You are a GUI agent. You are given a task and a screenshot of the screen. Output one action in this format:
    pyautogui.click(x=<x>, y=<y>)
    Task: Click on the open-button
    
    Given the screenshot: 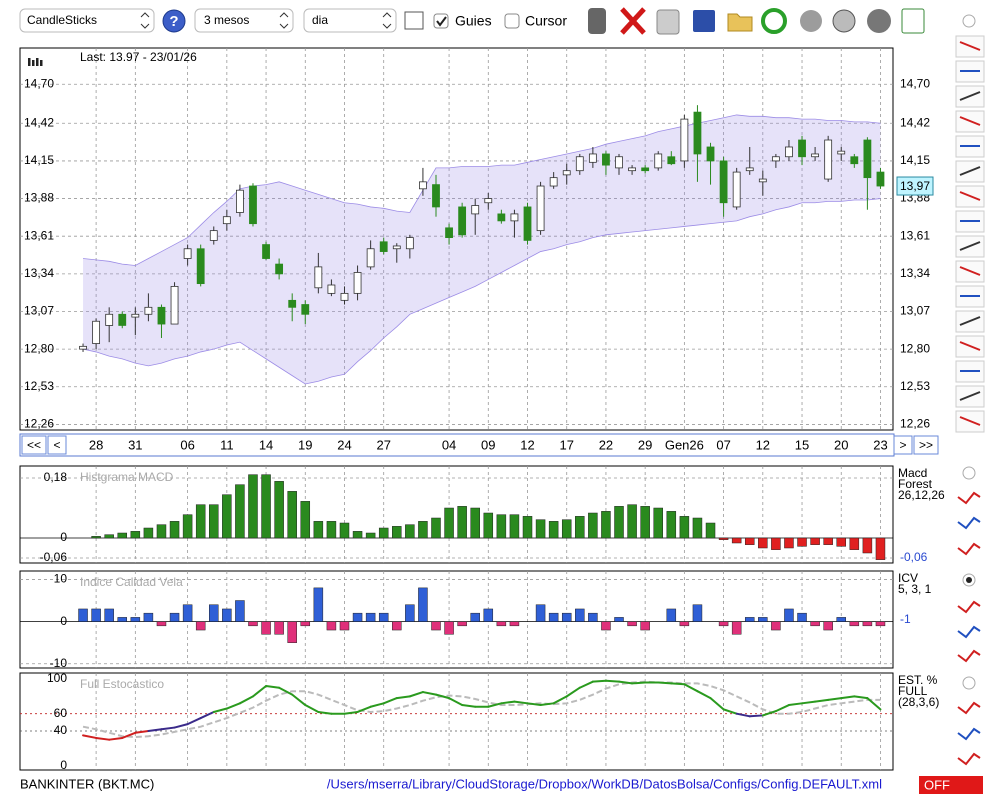 What is the action you would take?
    pyautogui.click(x=740, y=22)
    